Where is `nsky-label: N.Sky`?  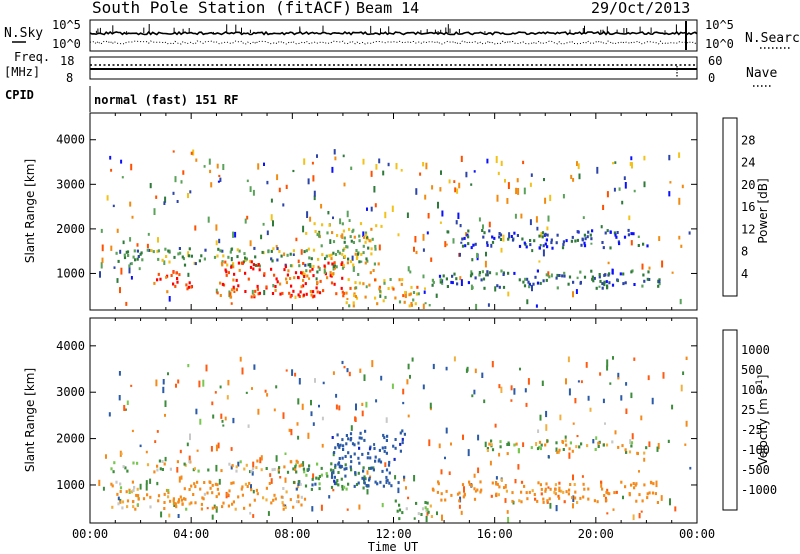
nsky-label: N.Sky is located at coordinates (23, 33).